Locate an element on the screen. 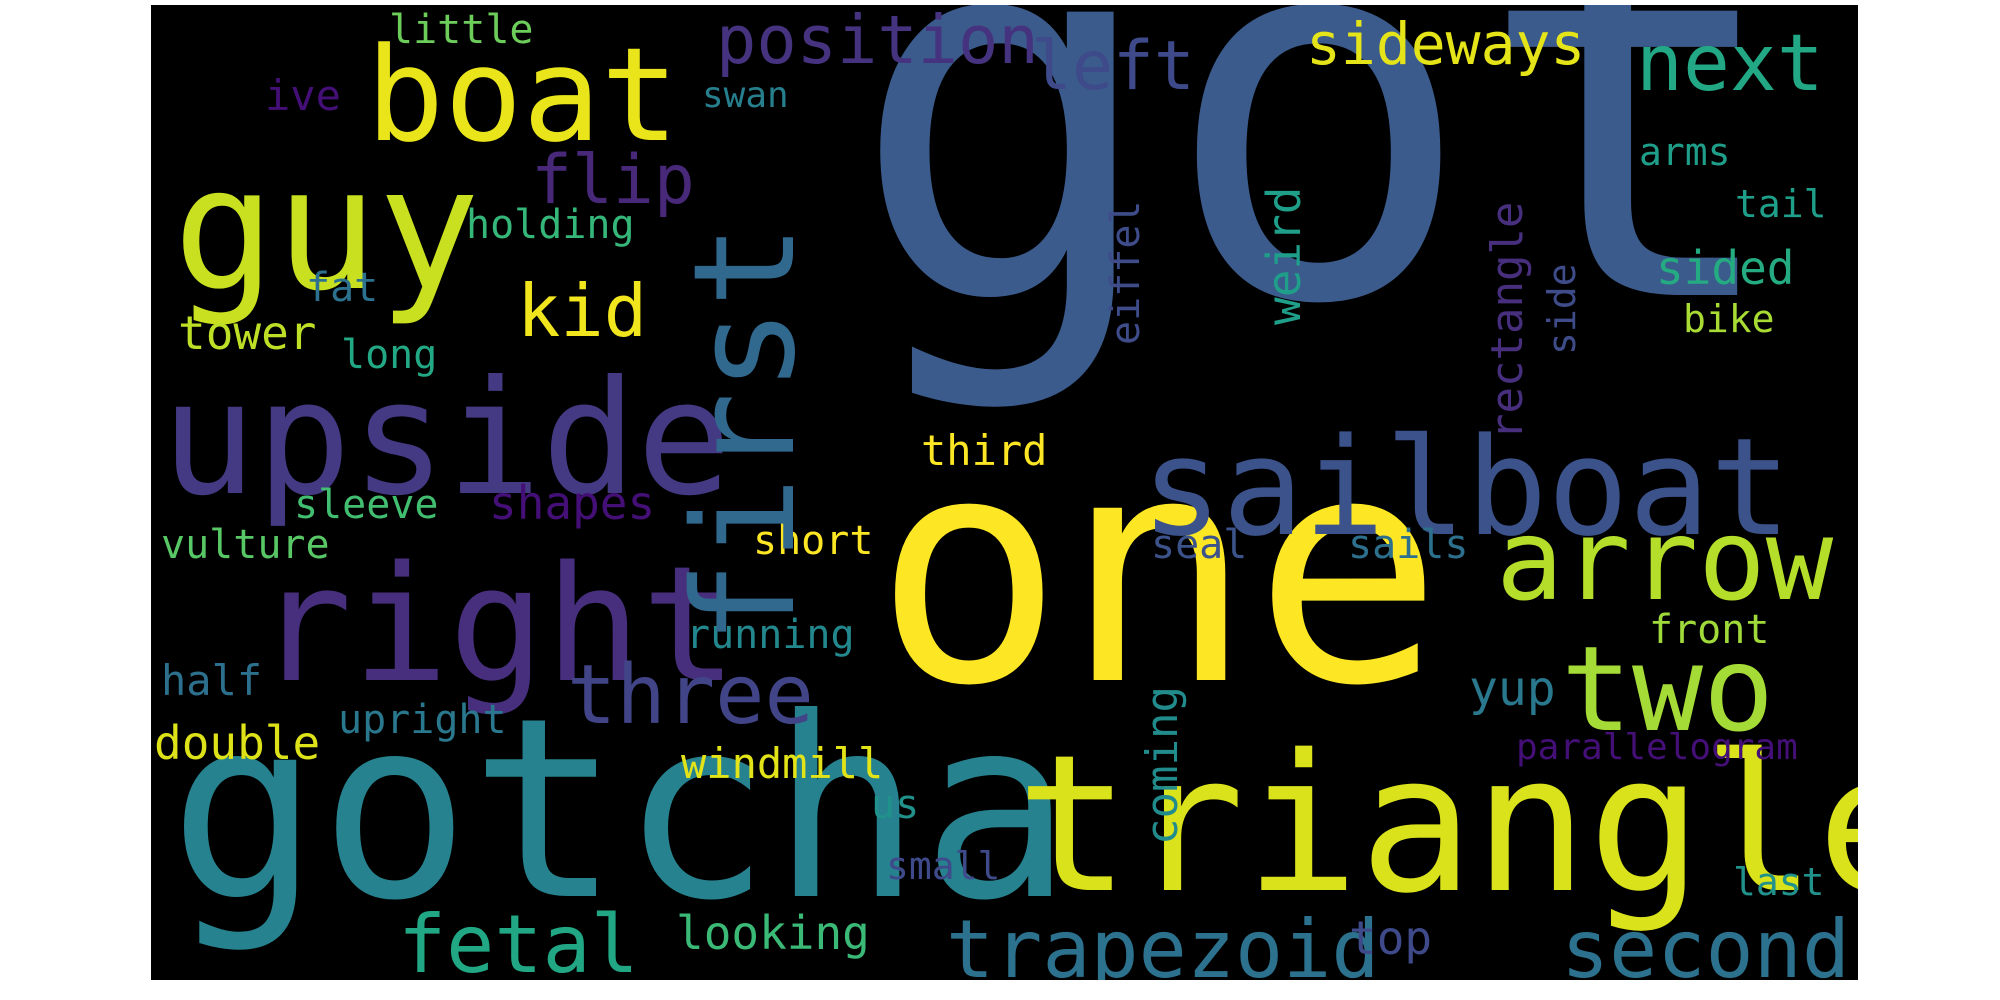 This screenshot has width=2000, height=1000. word-top: top is located at coordinates (1391, 938).